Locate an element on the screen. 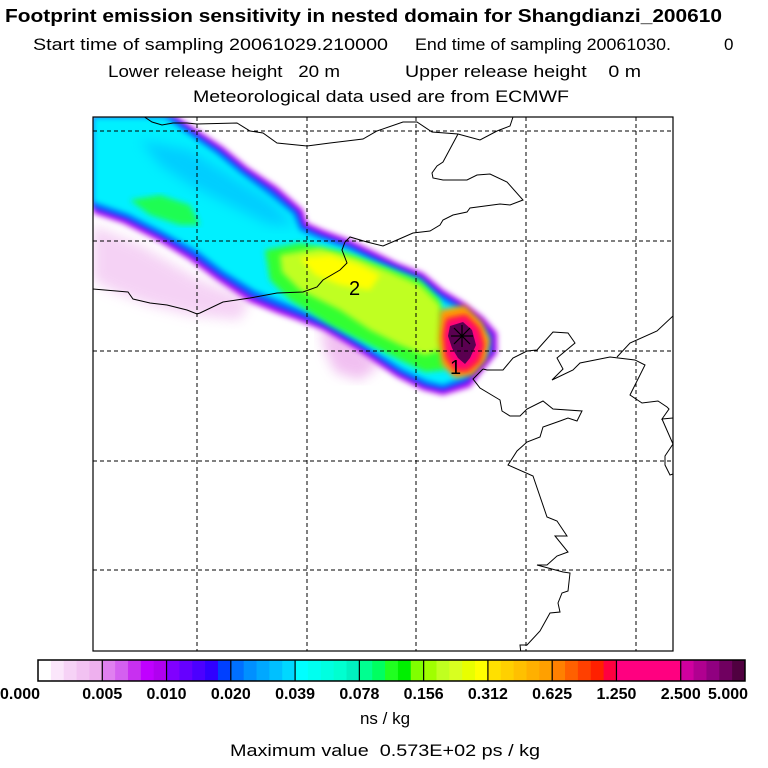 The image size is (768, 768). colorbar is located at coordinates (391, 670).